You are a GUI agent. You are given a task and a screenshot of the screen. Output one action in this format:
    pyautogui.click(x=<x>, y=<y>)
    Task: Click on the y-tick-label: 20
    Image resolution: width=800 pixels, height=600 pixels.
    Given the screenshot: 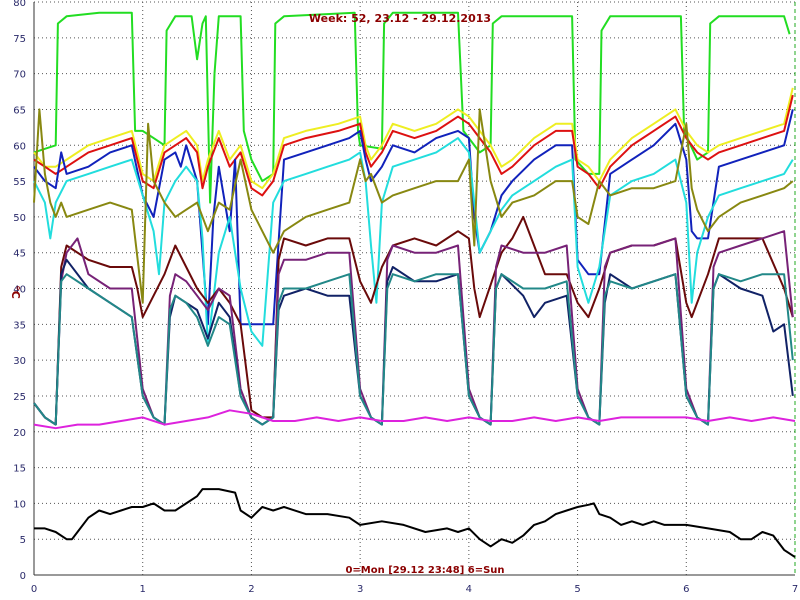 What is the action you would take?
    pyautogui.click(x=19, y=433)
    